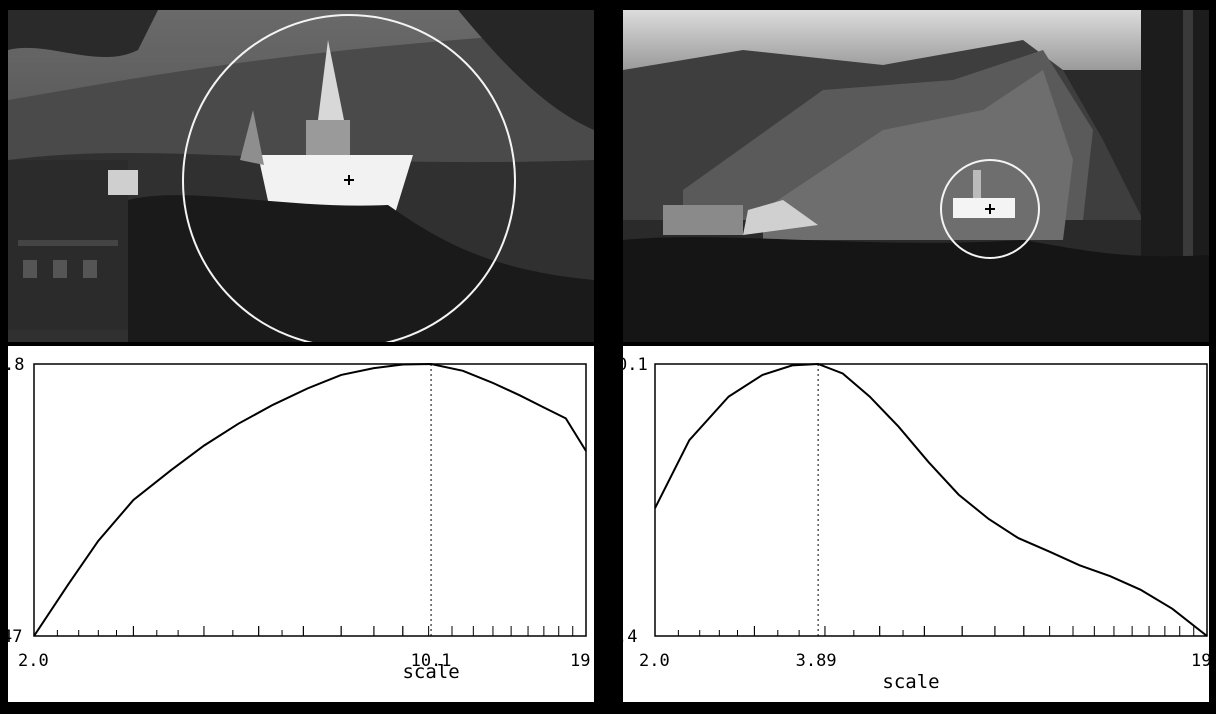 The height and width of the screenshot is (714, 1216). What do you see at coordinates (635, 365) in the screenshot?
I see `y-max-label: 0.1` at bounding box center [635, 365].